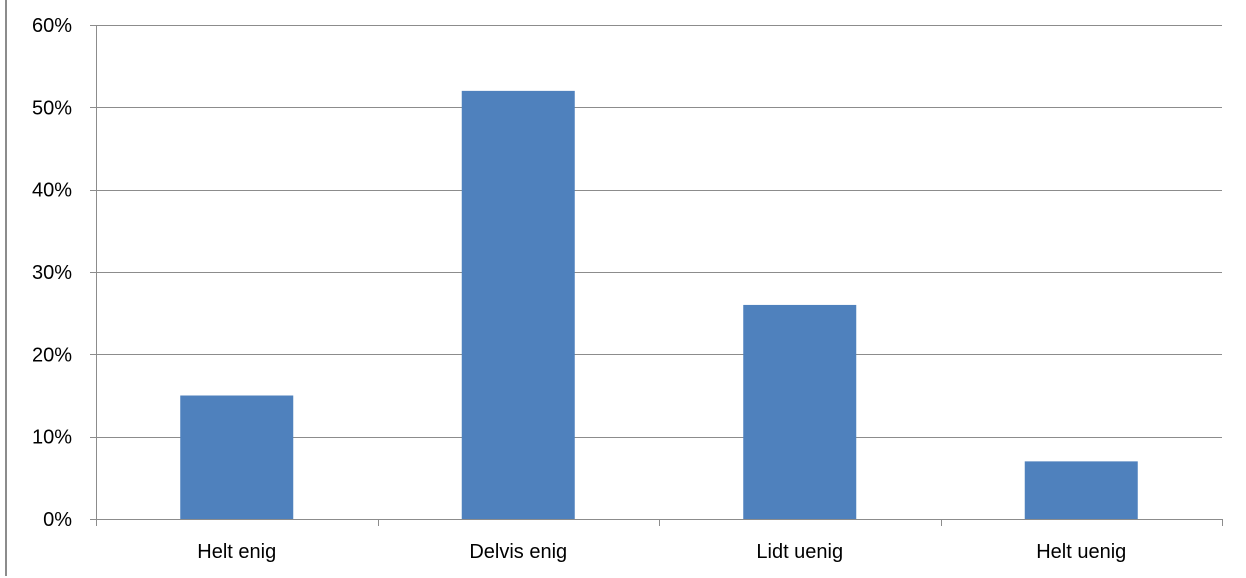  I want to click on x-tick-label: Helt uenig, so click(1081, 552).